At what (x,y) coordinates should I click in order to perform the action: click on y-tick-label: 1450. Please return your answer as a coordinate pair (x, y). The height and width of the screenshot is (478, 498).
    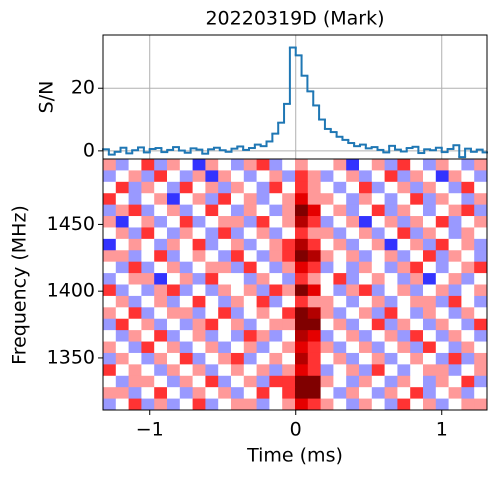
    Looking at the image, I should click on (71, 224).